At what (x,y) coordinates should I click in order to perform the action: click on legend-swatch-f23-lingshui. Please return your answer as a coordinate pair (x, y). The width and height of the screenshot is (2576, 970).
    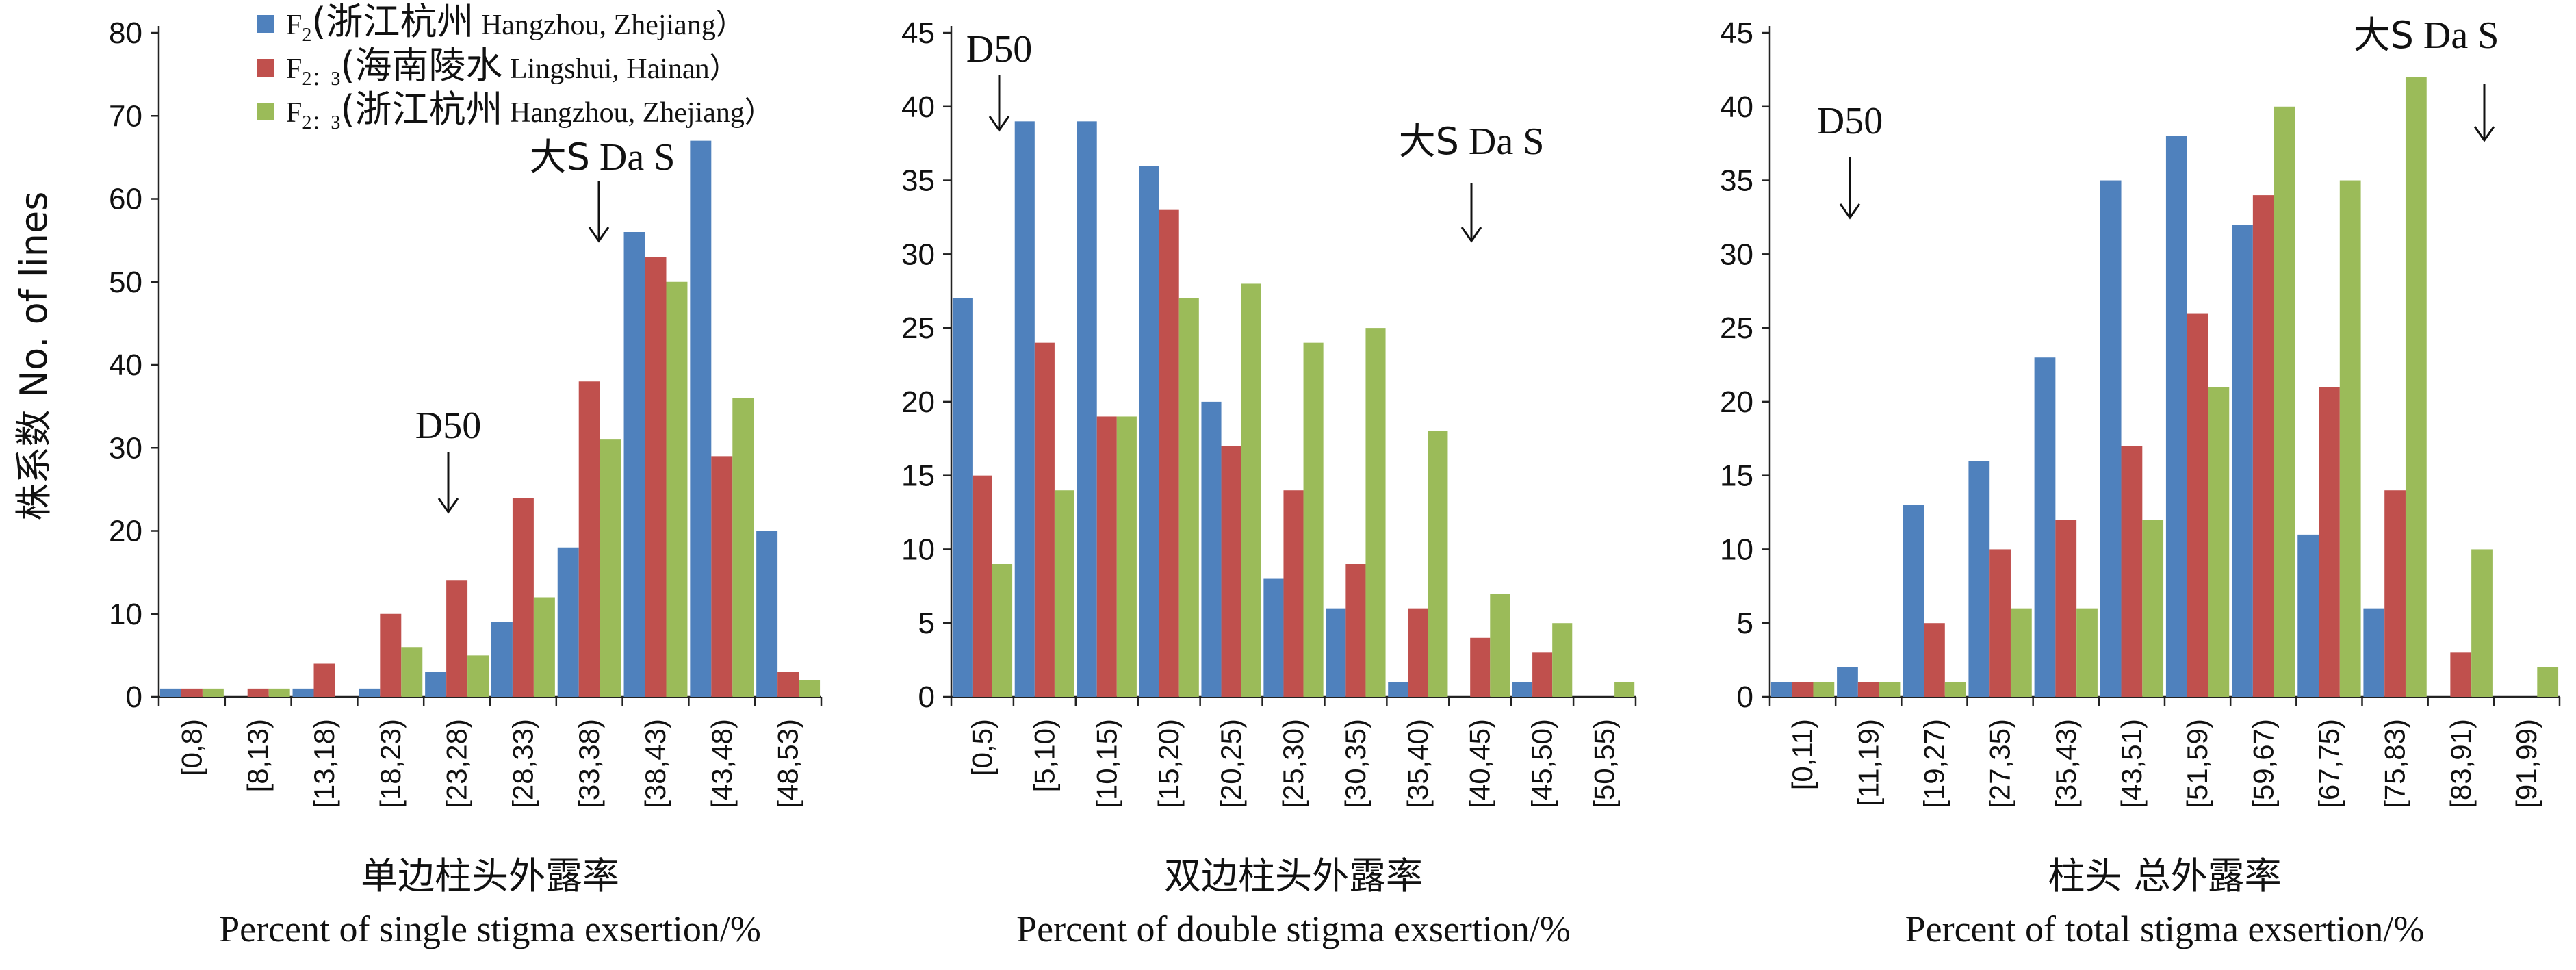
    Looking at the image, I should click on (265, 68).